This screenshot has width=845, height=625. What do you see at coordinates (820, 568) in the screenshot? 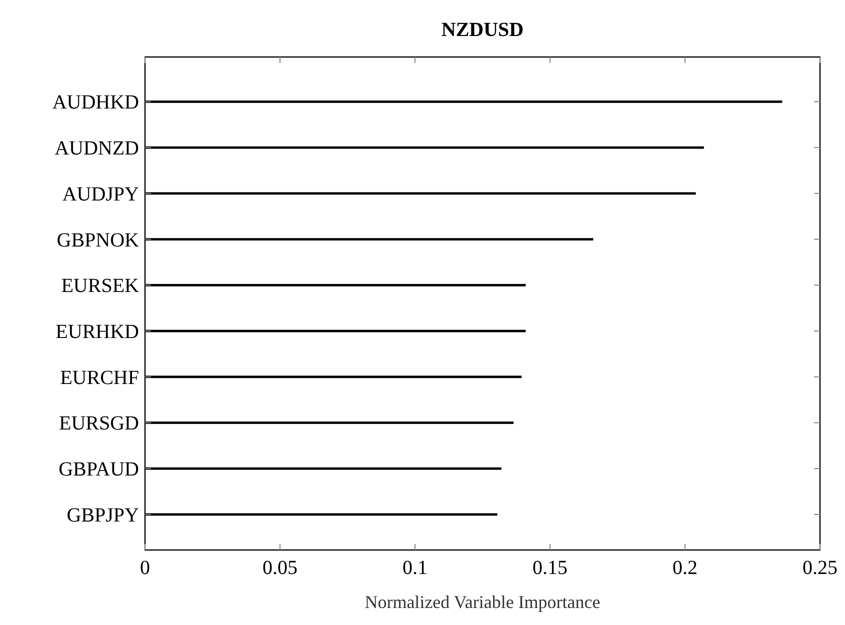
I see `x-tick-label: 0.25` at bounding box center [820, 568].